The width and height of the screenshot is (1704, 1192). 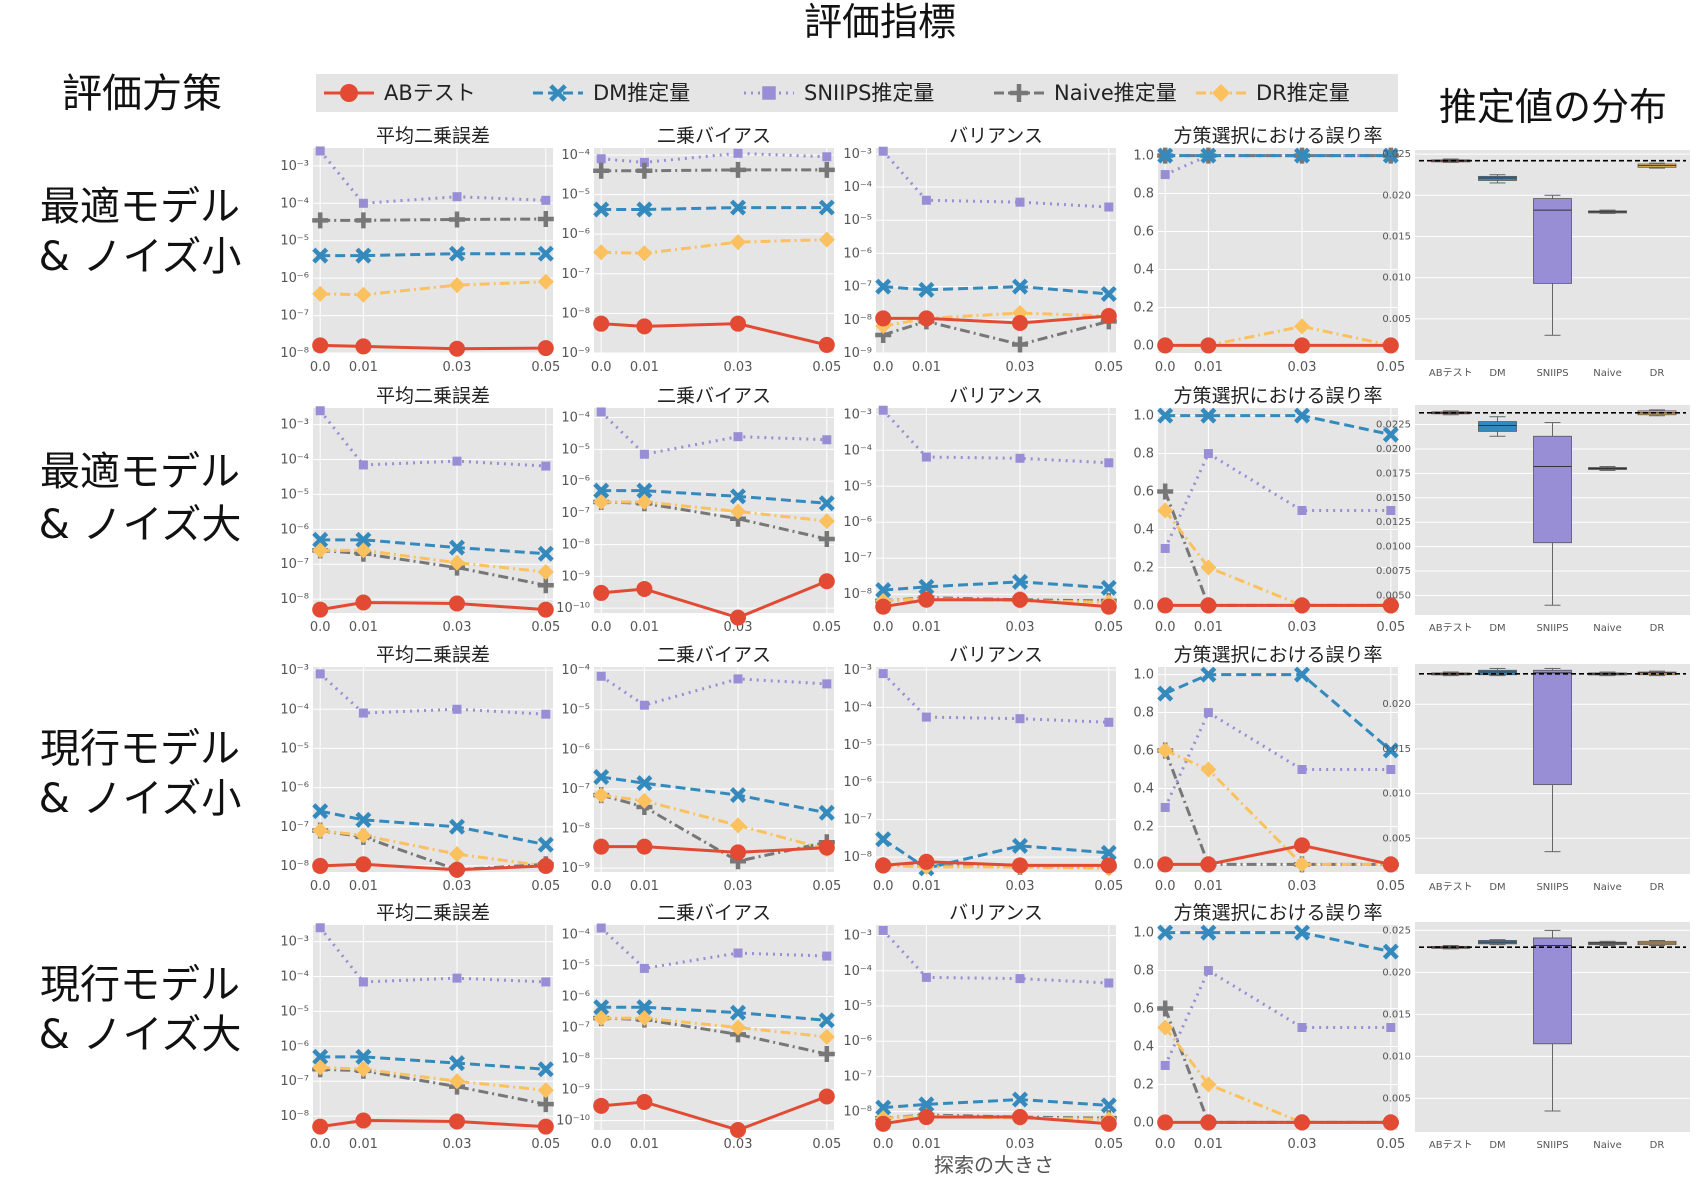 What do you see at coordinates (1393, 595) in the screenshot?
I see `y-tick-label: 0.0050` at bounding box center [1393, 595].